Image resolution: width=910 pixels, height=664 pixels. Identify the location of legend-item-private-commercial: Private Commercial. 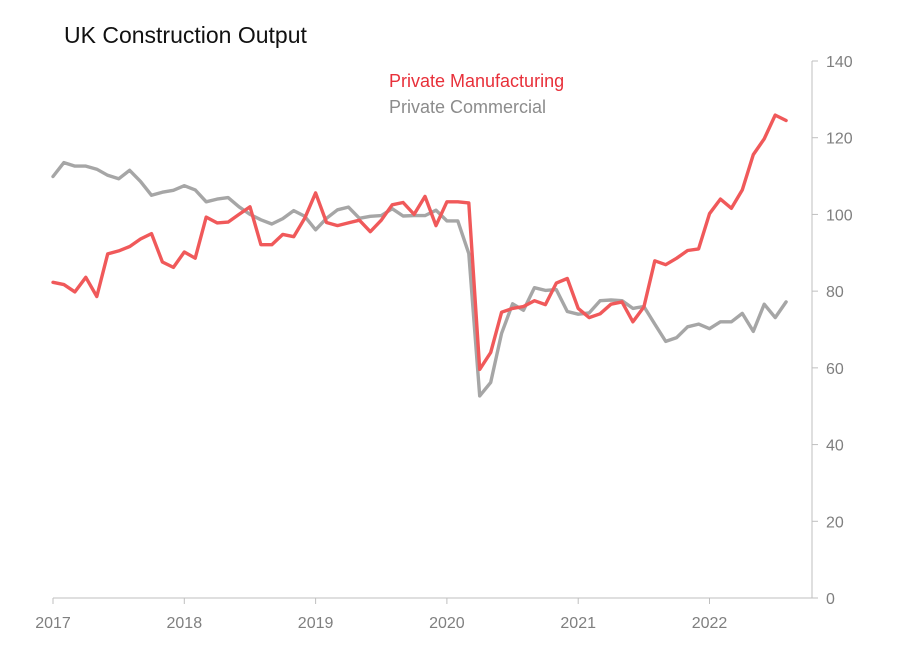
(468, 107).